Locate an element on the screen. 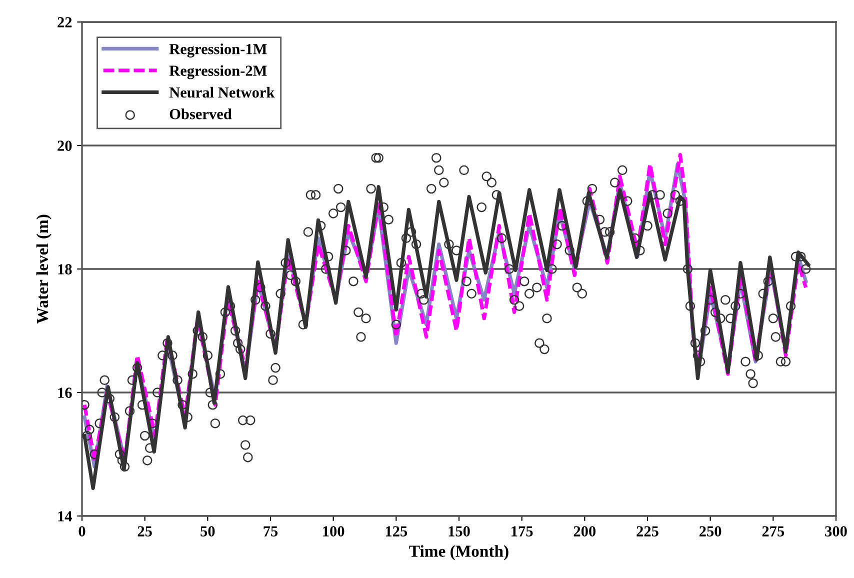 The width and height of the screenshot is (854, 578). y-tick-label: 20 is located at coordinates (65, 145).